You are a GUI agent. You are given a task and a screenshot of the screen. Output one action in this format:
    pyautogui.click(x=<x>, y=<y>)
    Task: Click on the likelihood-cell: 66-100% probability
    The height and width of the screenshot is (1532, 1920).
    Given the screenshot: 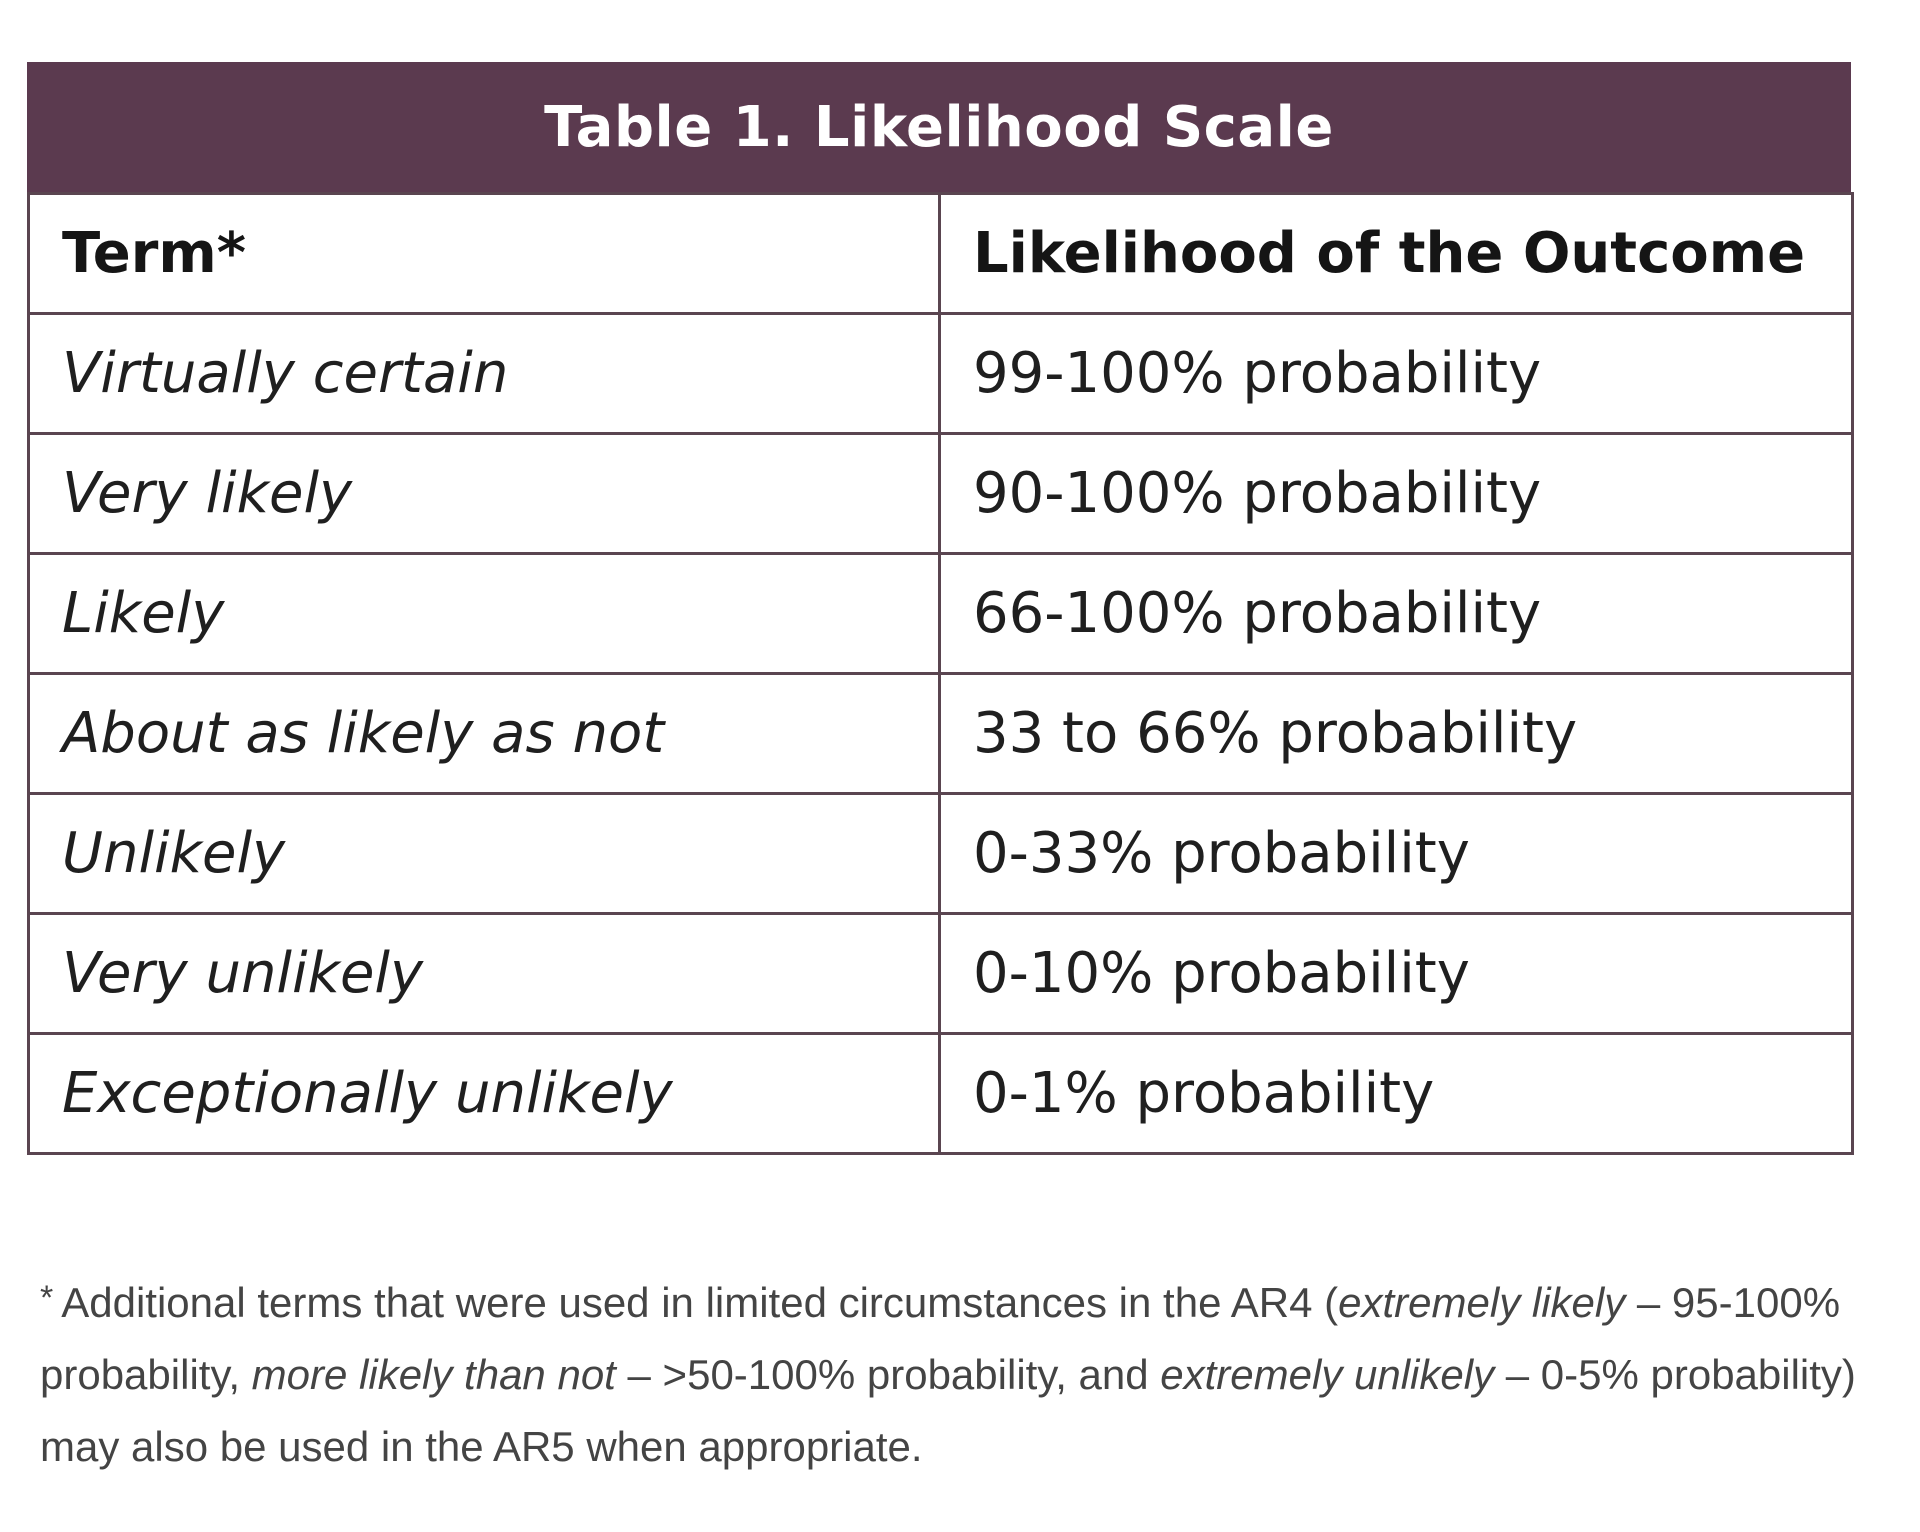 What is the action you would take?
    pyautogui.click(x=1396, y=613)
    